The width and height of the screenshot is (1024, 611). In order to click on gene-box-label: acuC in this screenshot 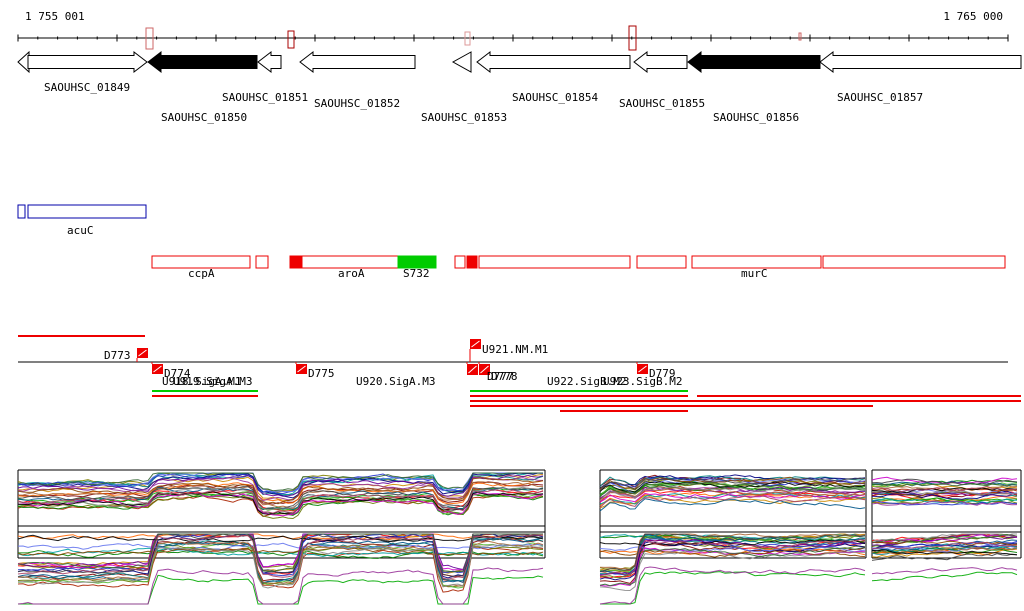, I will do `click(80, 230)`.